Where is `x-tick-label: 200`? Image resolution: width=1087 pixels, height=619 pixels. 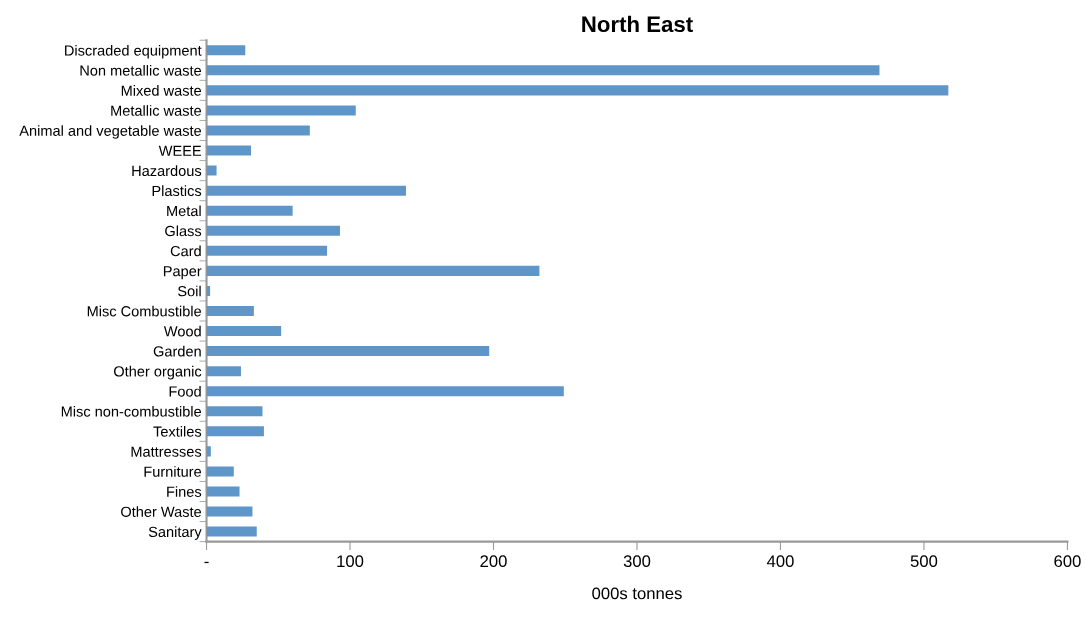
x-tick-label: 200 is located at coordinates (493, 561).